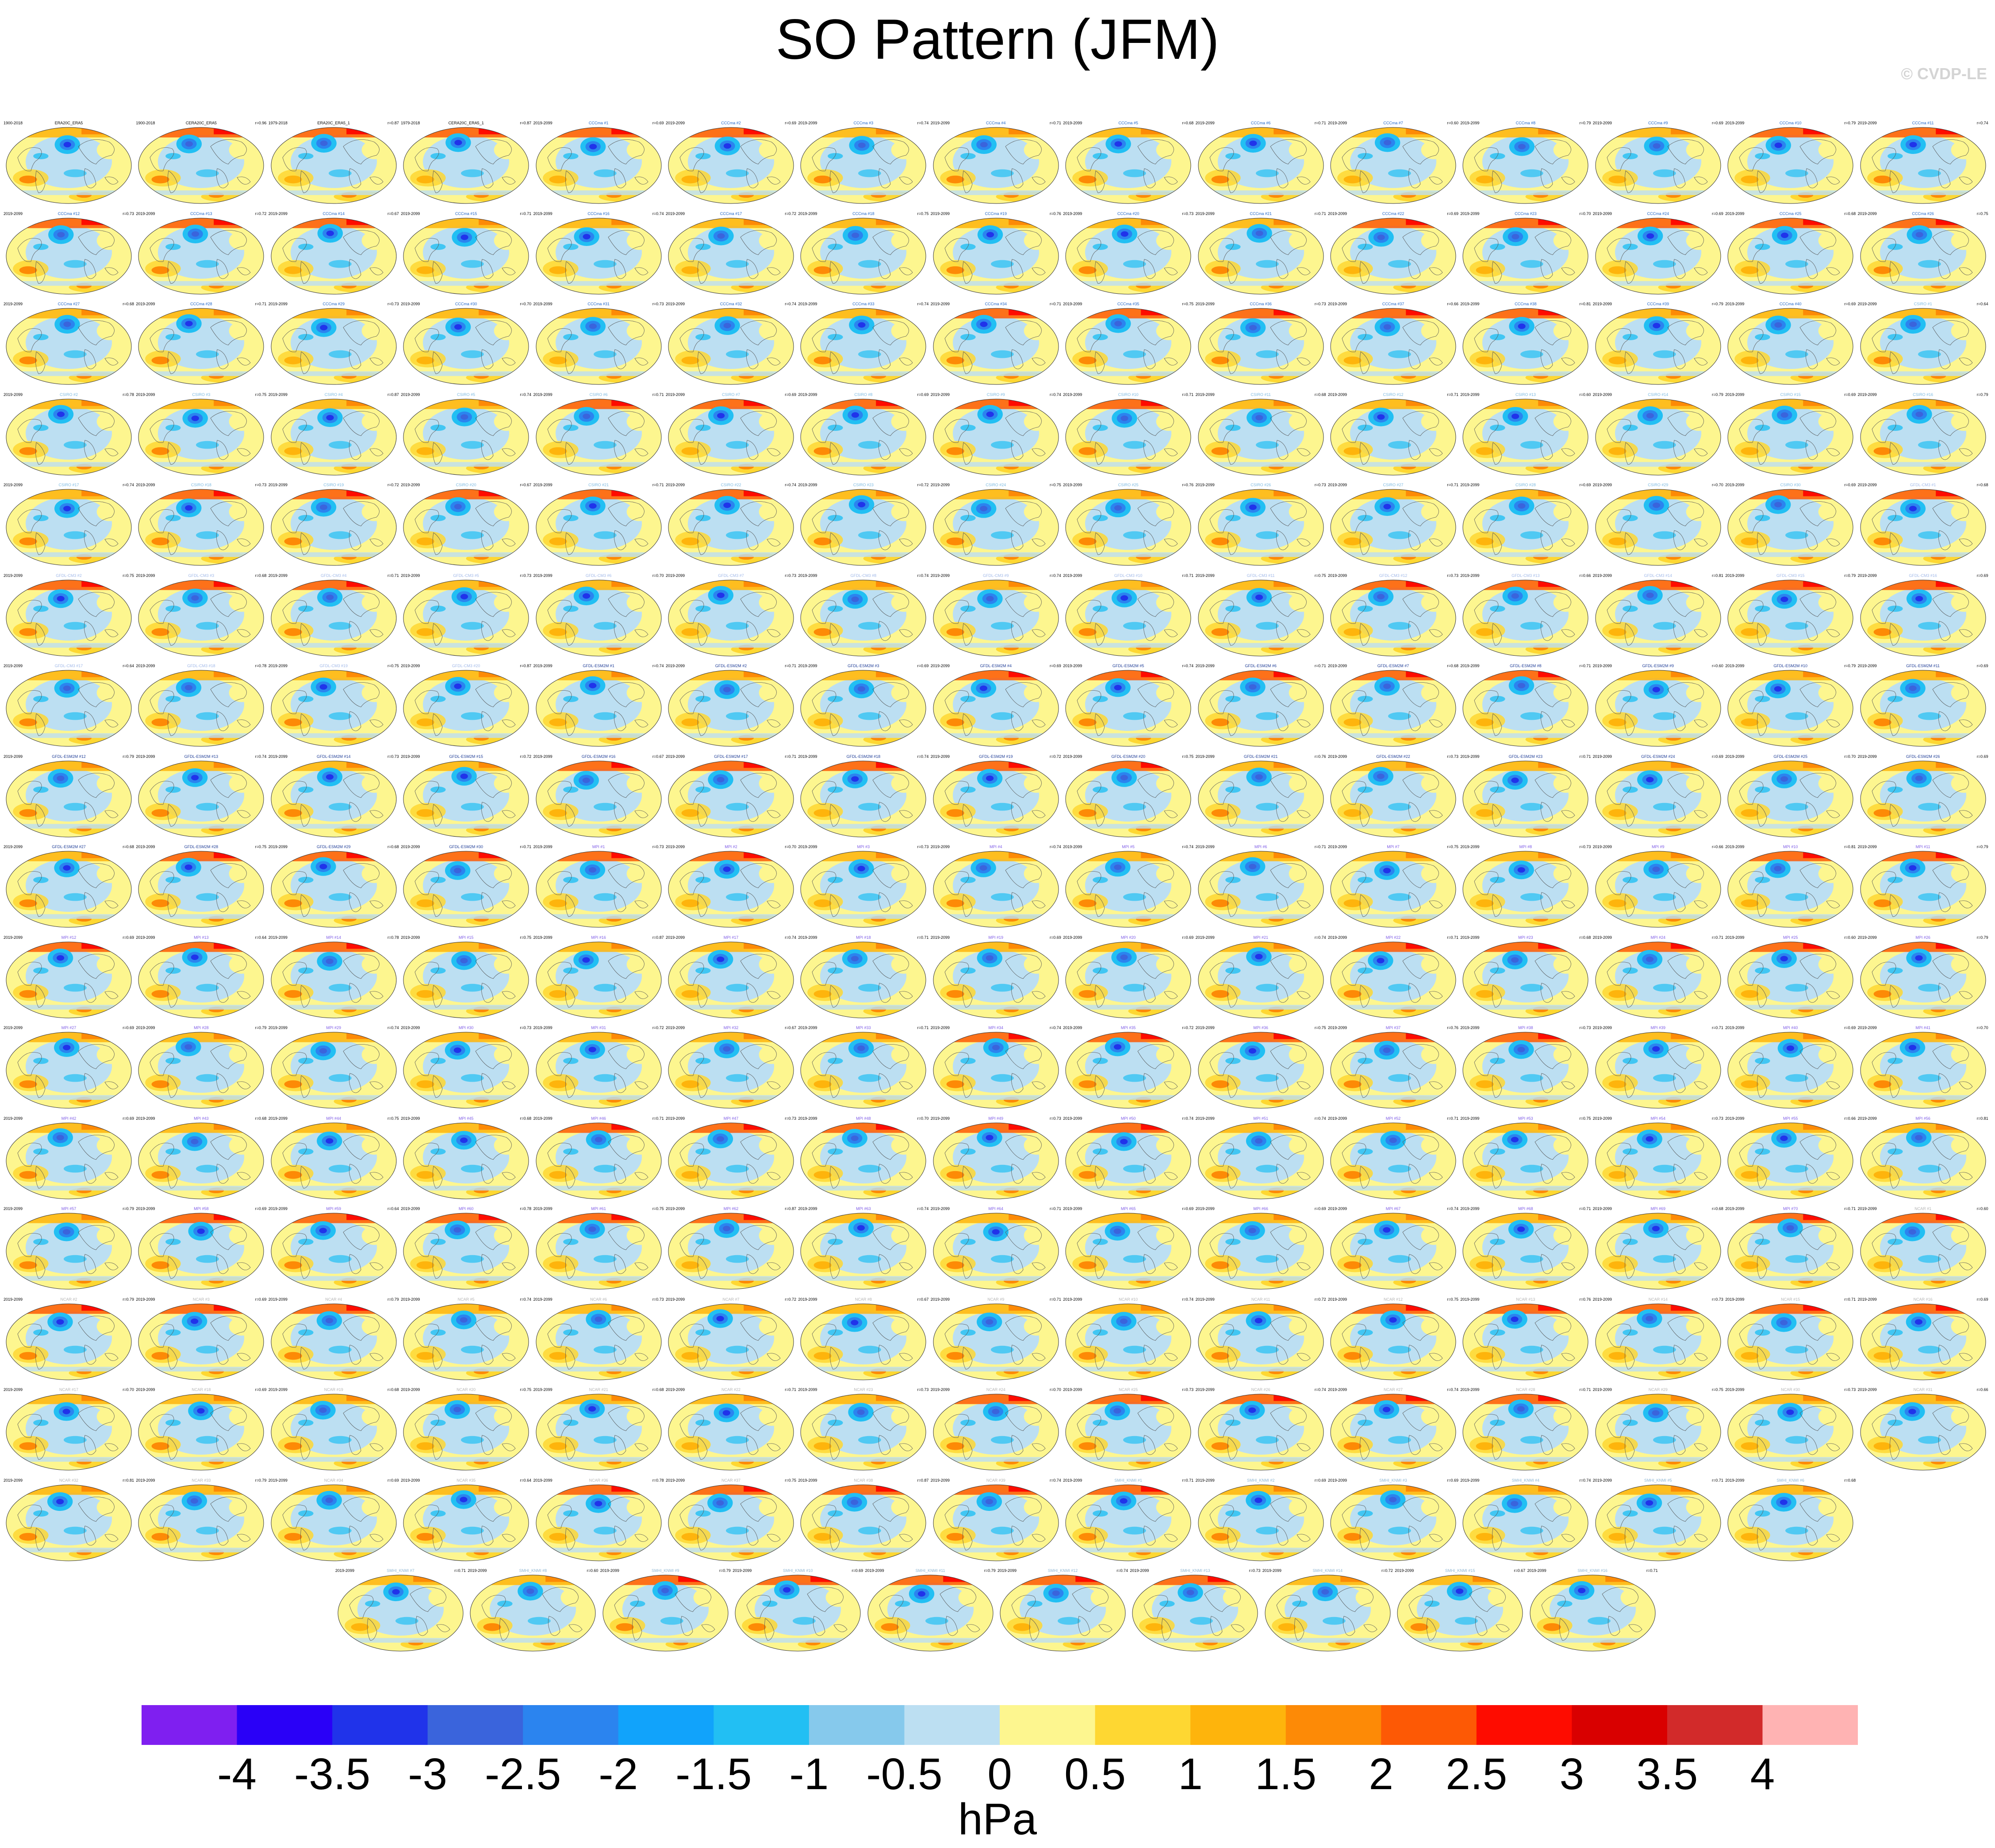 This screenshot has height=1848, width=1995. What do you see at coordinates (923, 847) in the screenshot?
I see `panel-correlation-label: r=0.73` at bounding box center [923, 847].